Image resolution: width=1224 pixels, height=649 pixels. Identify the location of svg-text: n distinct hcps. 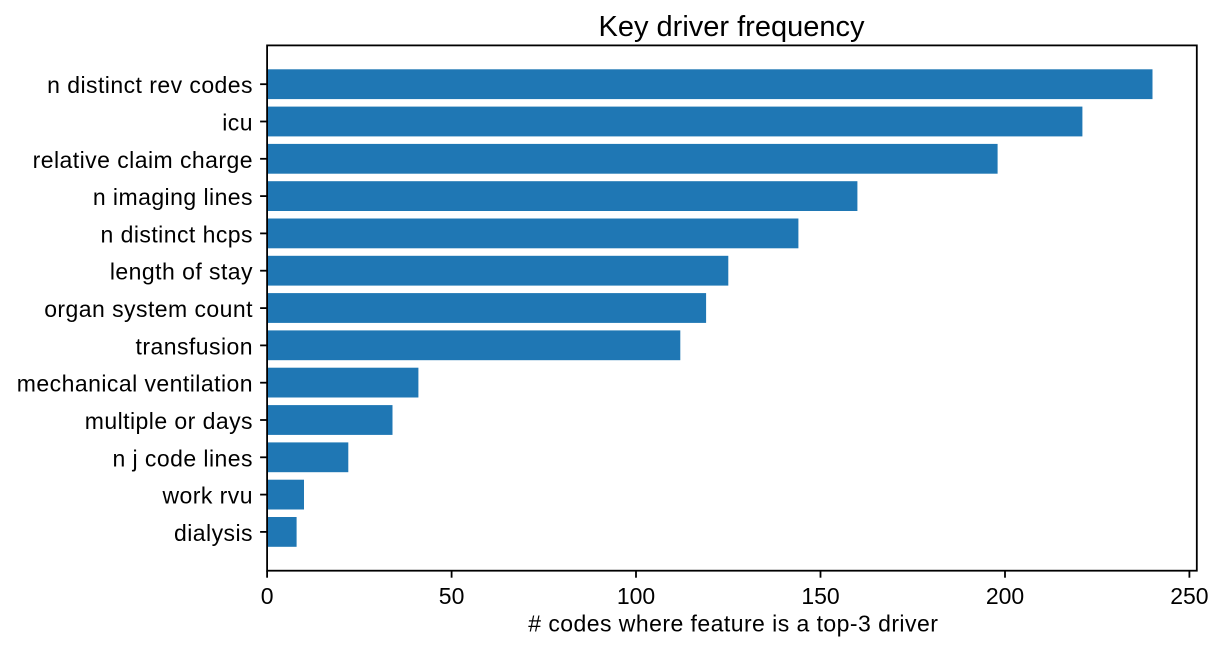
(177, 234).